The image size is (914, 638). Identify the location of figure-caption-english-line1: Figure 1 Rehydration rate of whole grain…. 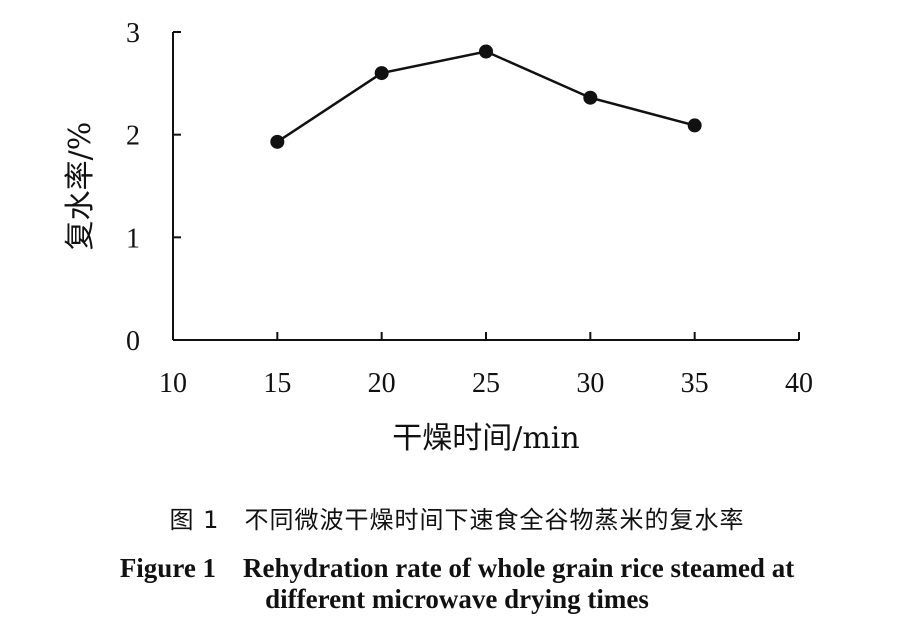
(457, 568).